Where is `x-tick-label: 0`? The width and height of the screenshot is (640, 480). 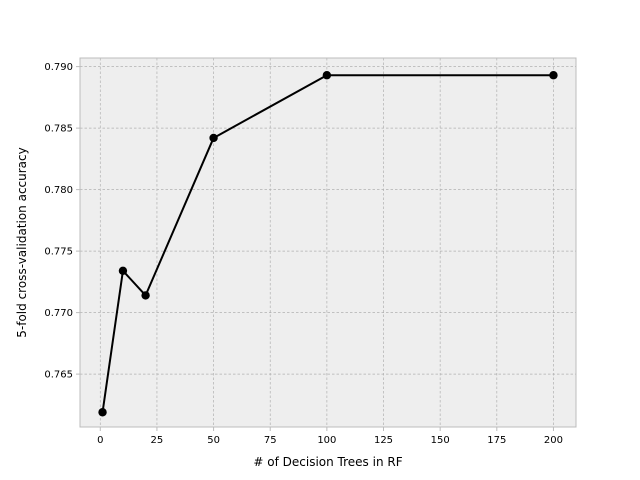 x-tick-label: 0 is located at coordinates (100, 440).